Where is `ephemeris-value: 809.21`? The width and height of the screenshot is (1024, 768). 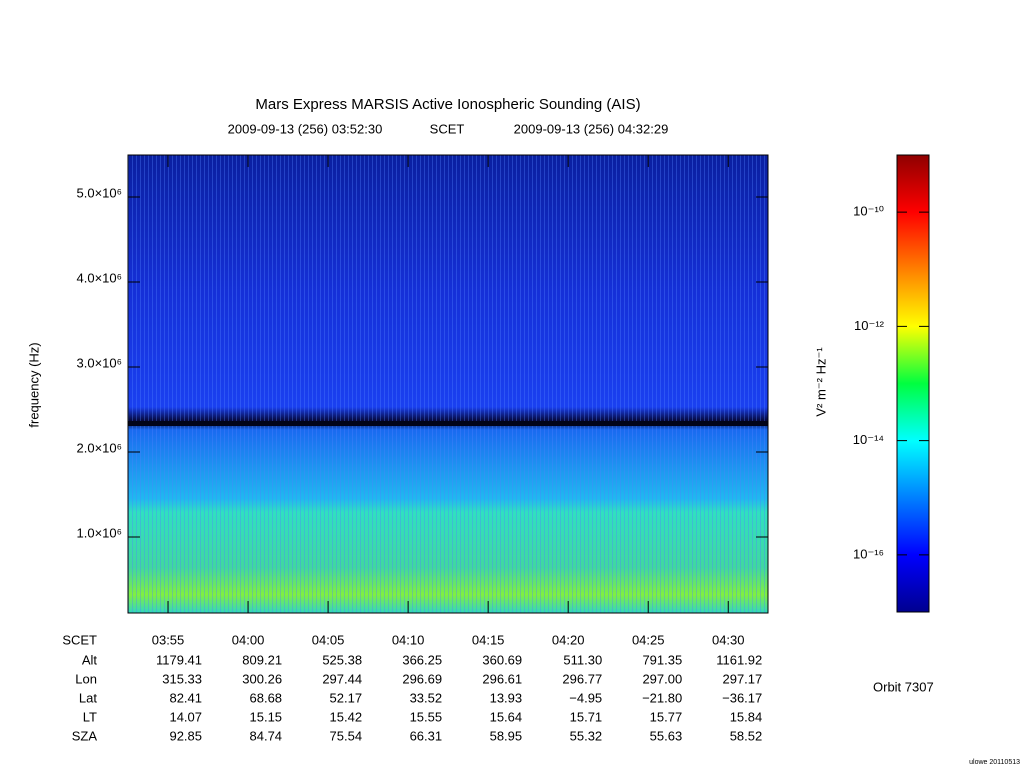
ephemeris-value: 809.21 is located at coordinates (262, 659).